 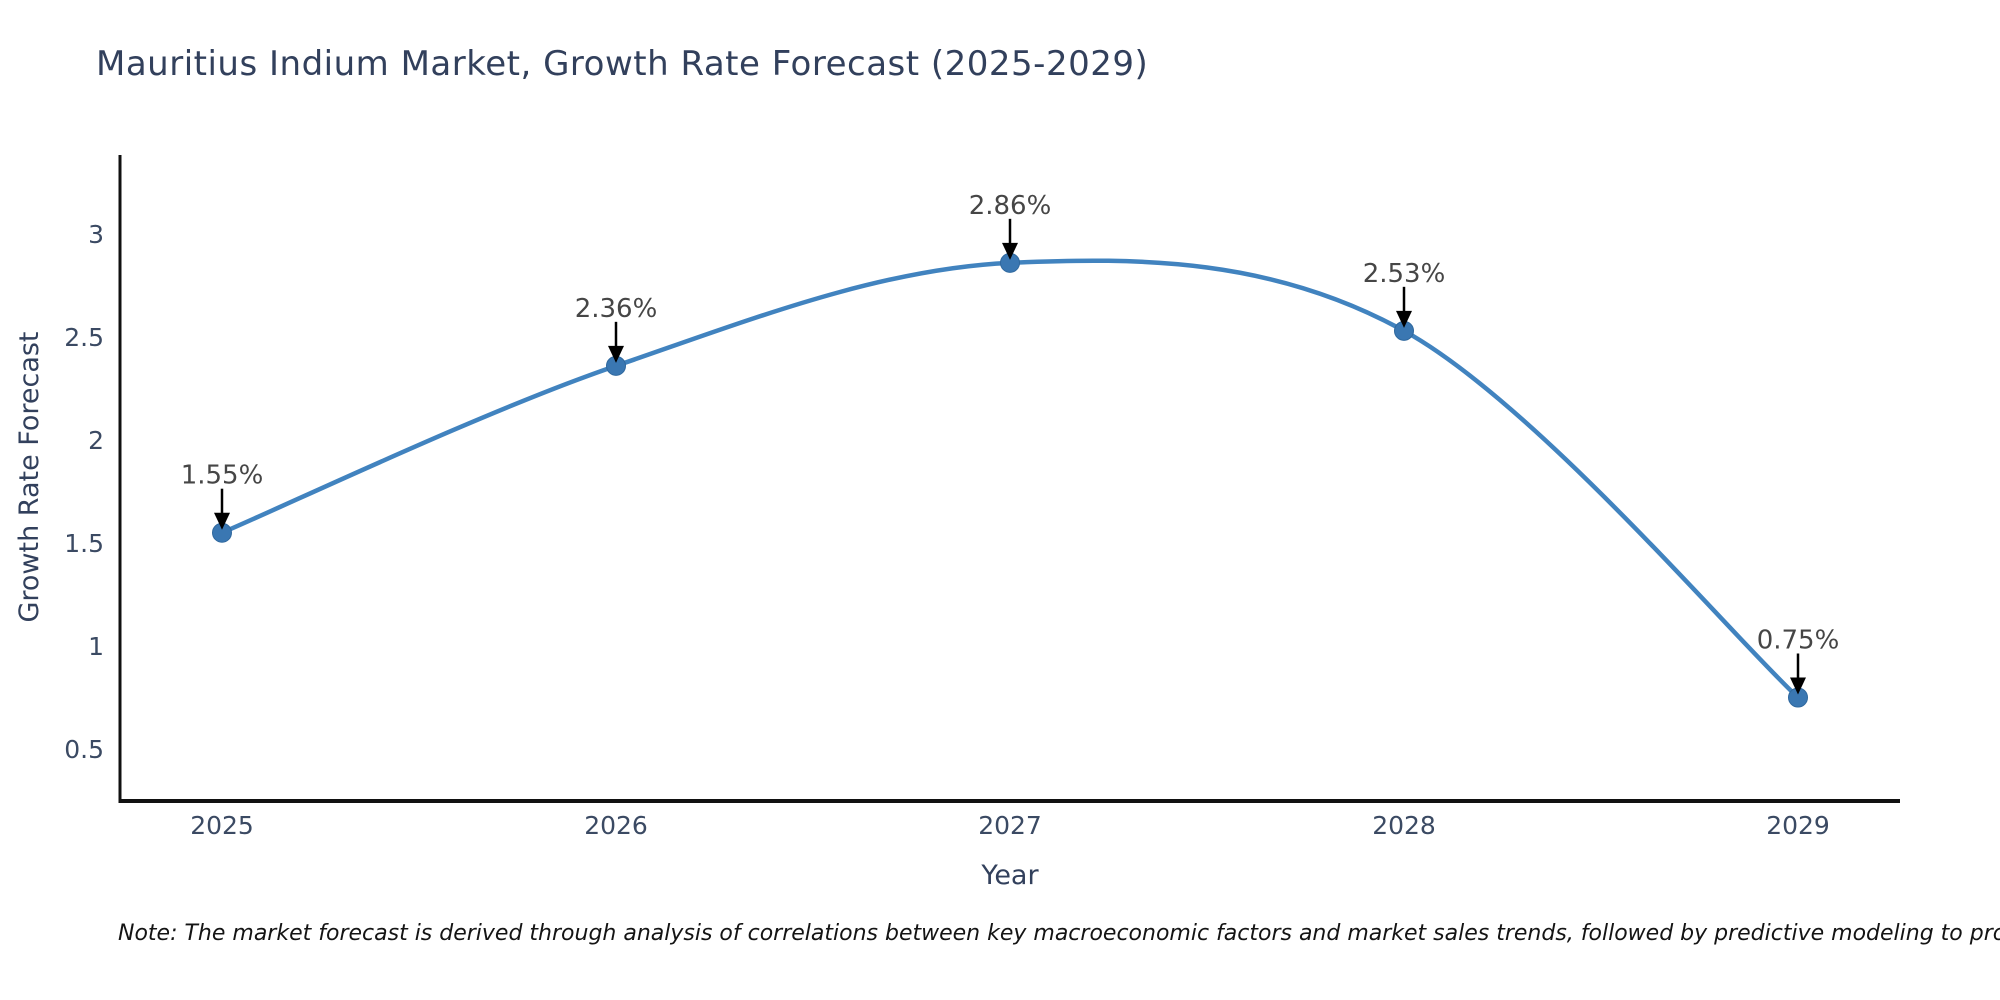 What do you see at coordinates (1010, 206) in the screenshot?
I see `data-point-label: 2.86%` at bounding box center [1010, 206].